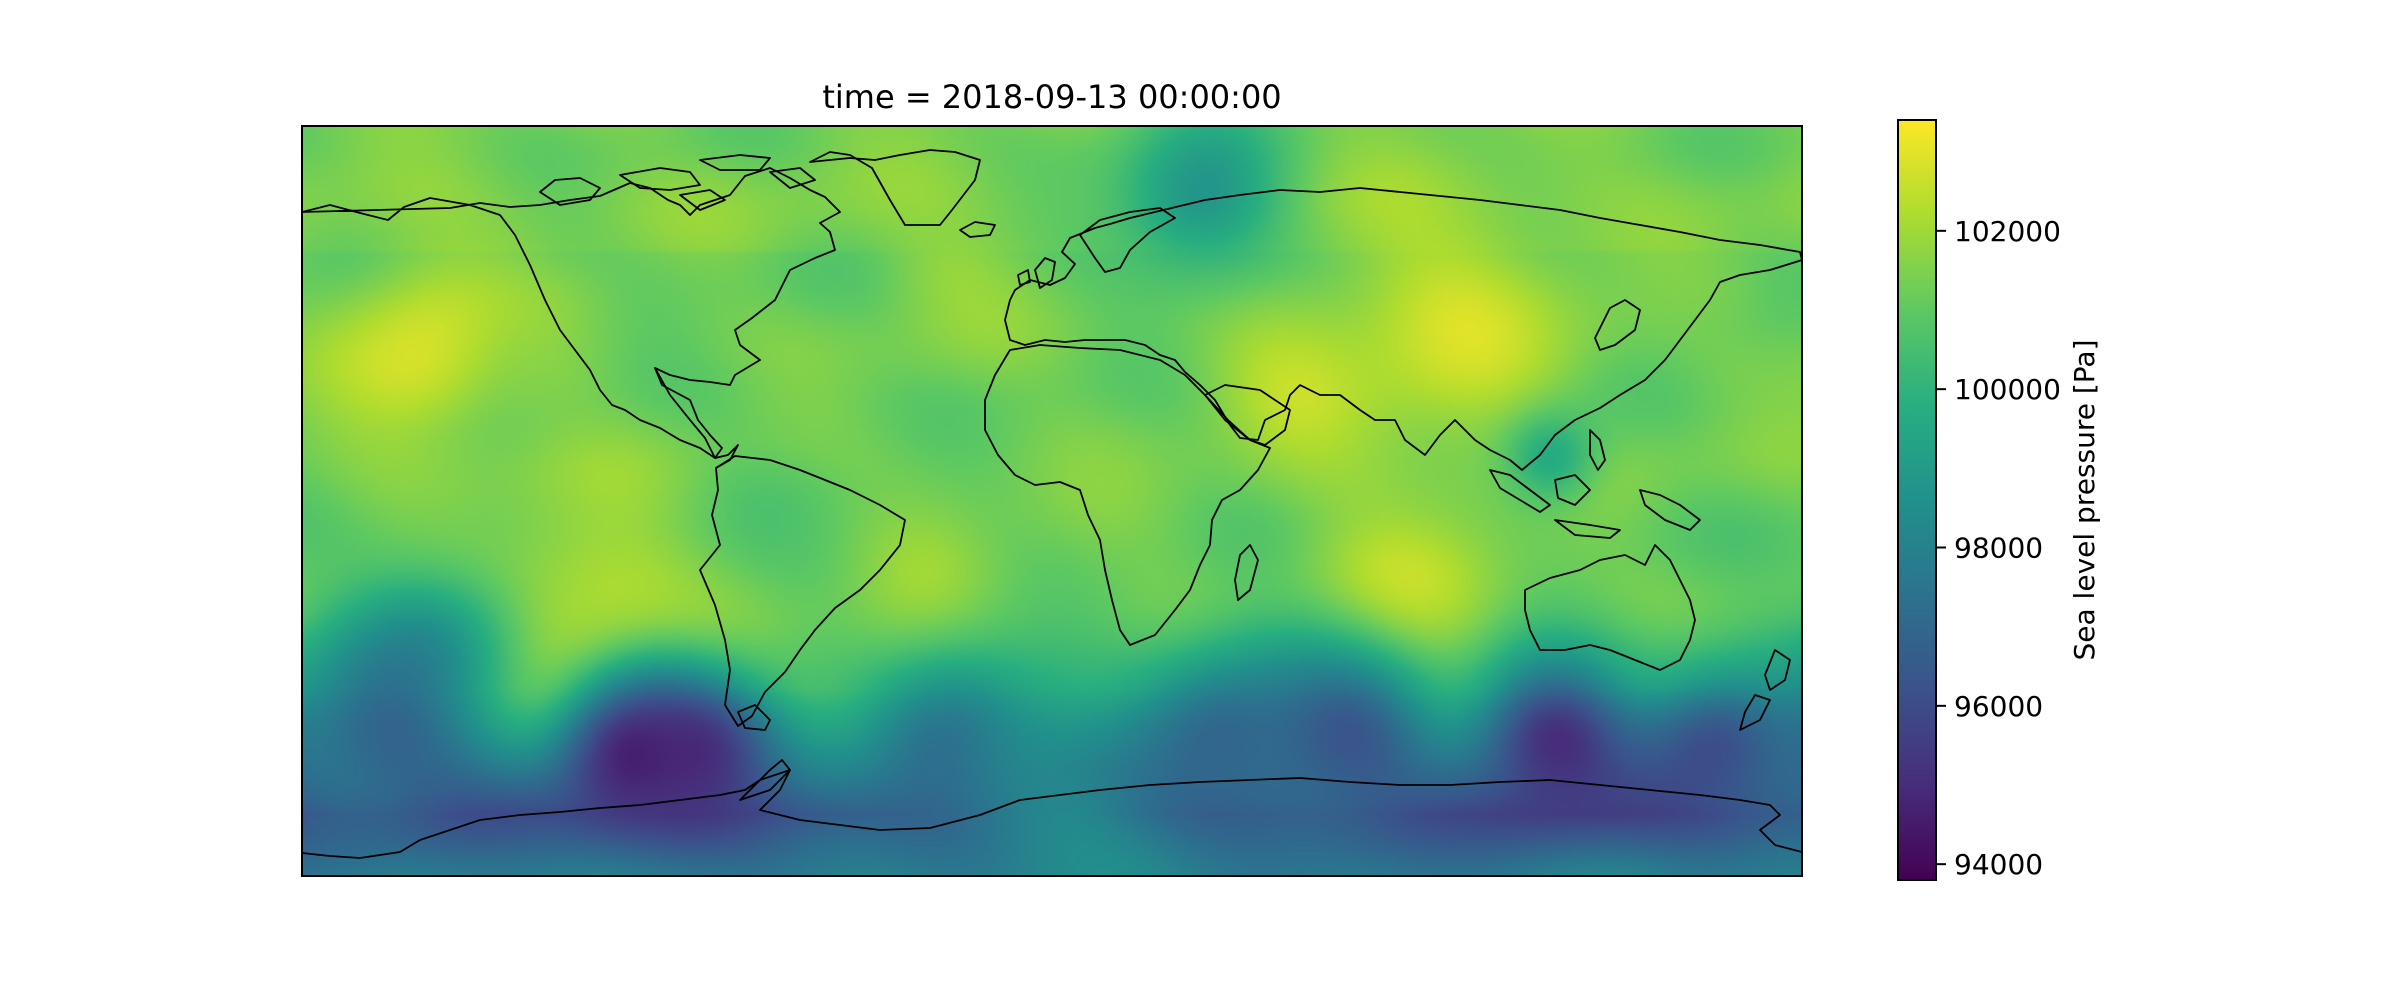 The width and height of the screenshot is (2400, 1000). Describe the element at coordinates (1998, 864) in the screenshot. I see `colorbar-tick-label: 94000` at that location.